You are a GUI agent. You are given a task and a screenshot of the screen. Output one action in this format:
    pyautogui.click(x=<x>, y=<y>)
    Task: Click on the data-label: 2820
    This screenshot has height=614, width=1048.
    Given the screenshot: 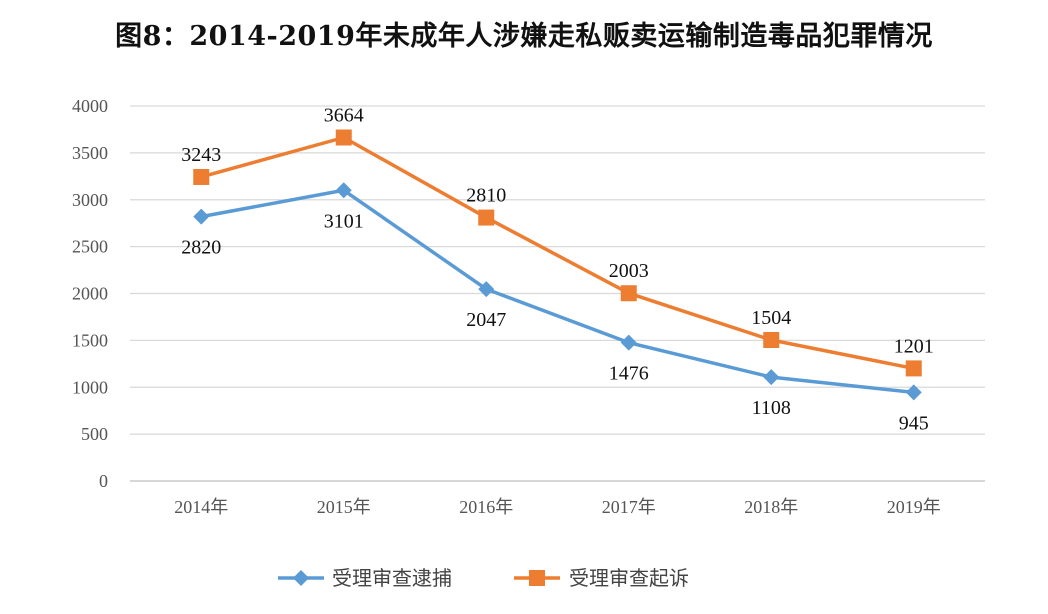 What is the action you would take?
    pyautogui.click(x=201, y=248)
    